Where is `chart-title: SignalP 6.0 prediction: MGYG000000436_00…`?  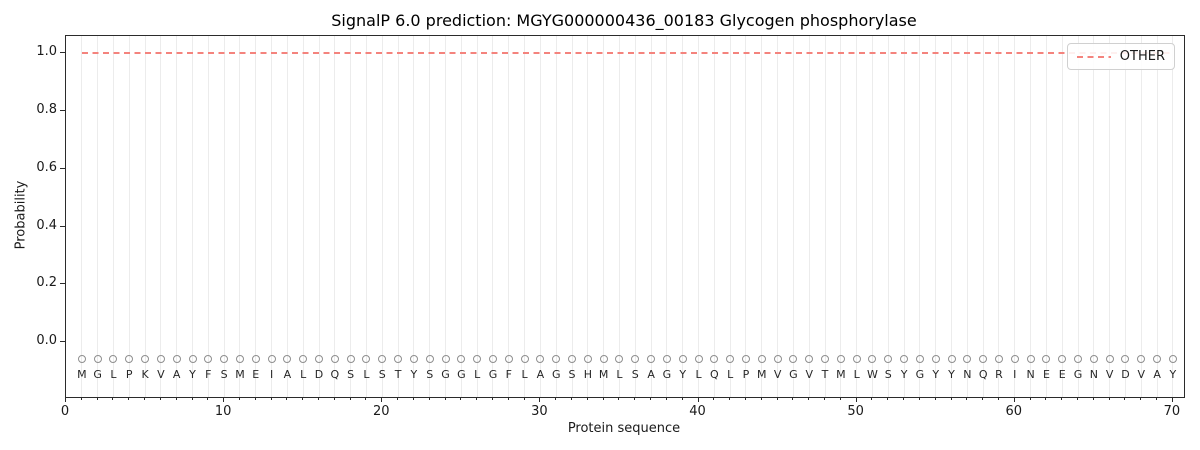 chart-title: SignalP 6.0 prediction: MGYG000000436_00… is located at coordinates (624, 20).